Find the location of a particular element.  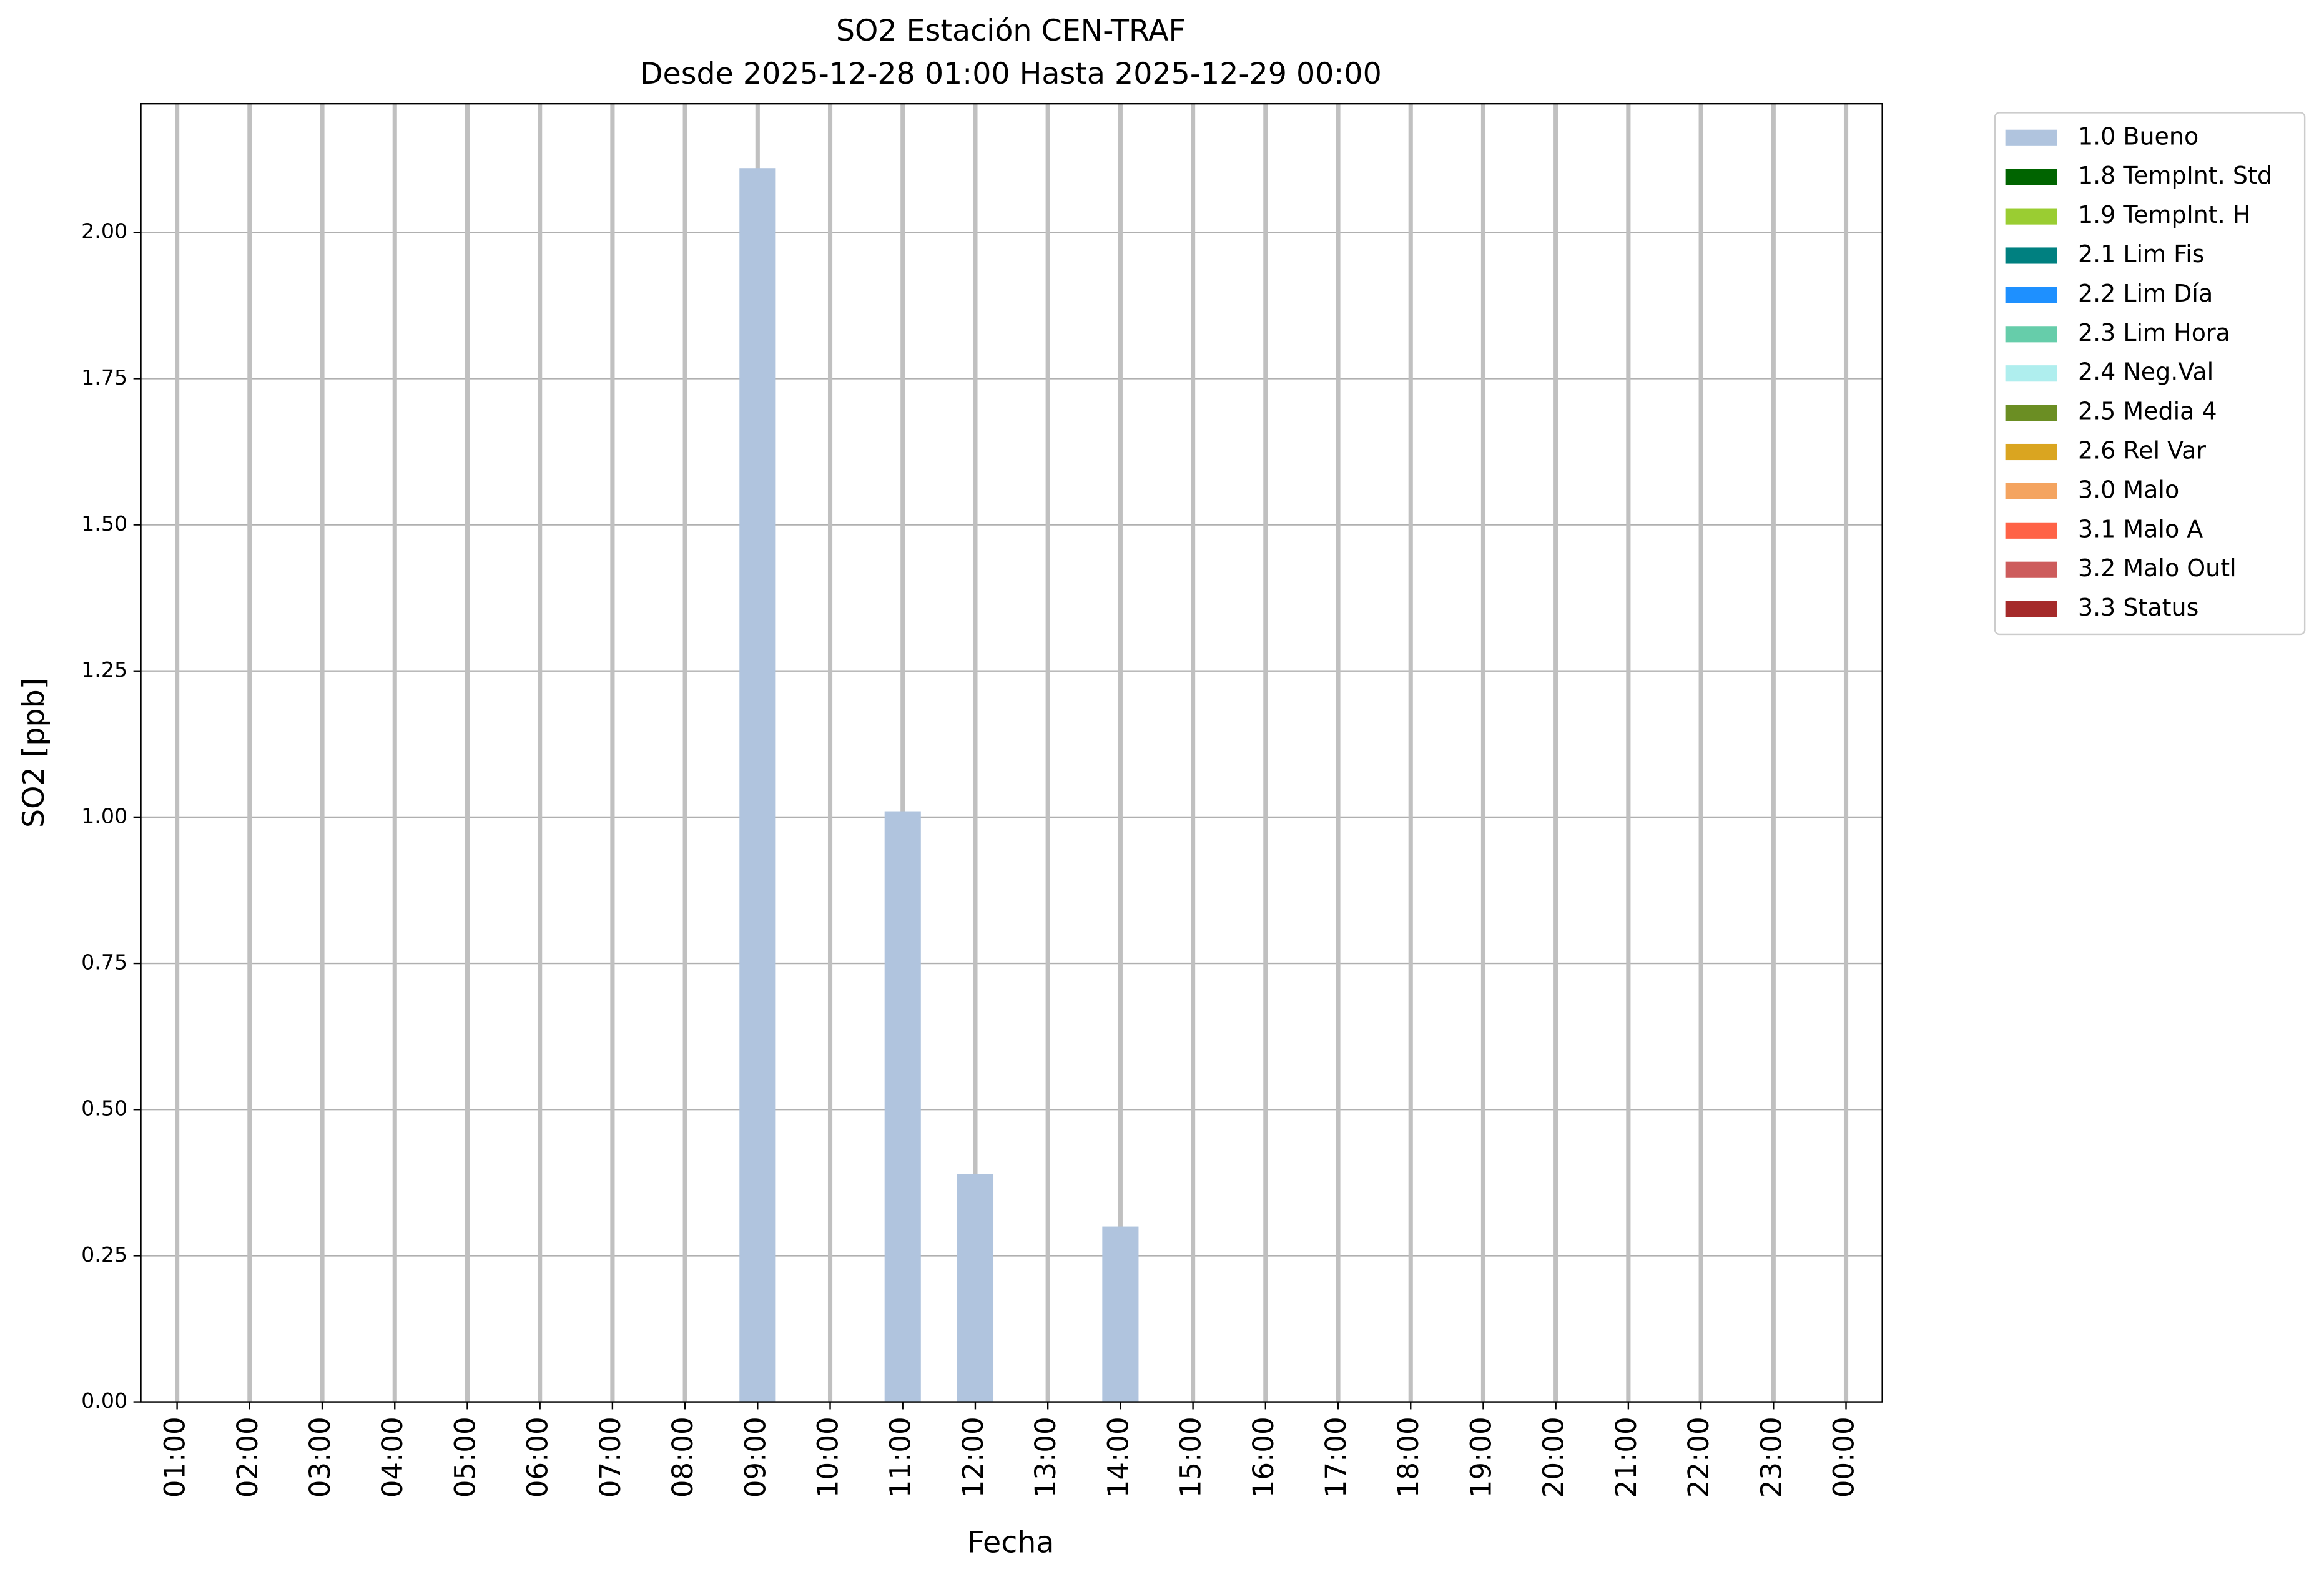

y-tick-label: 1.50 is located at coordinates (104, 523).